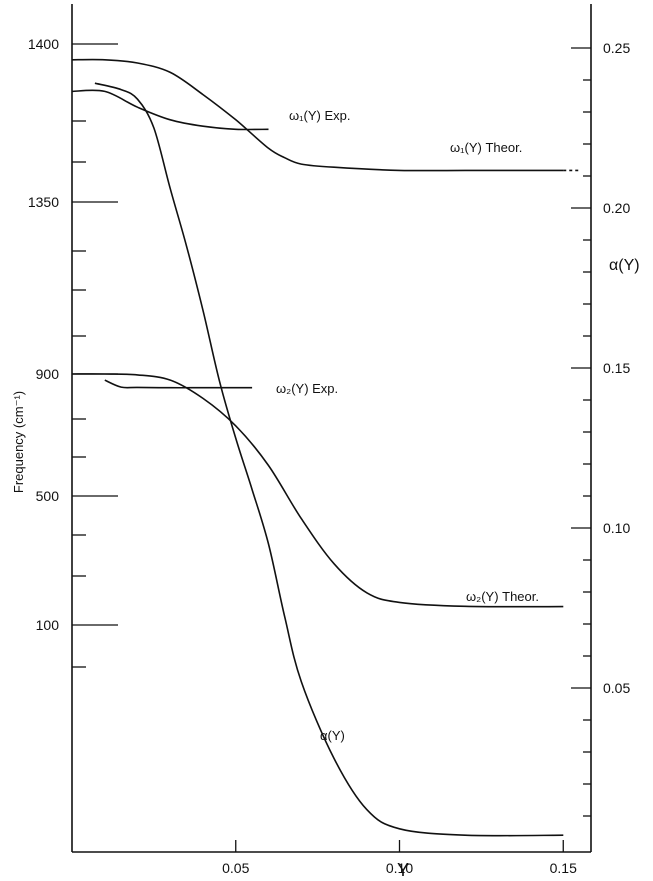  I want to click on left-tick-label: 1400, so click(43, 44).